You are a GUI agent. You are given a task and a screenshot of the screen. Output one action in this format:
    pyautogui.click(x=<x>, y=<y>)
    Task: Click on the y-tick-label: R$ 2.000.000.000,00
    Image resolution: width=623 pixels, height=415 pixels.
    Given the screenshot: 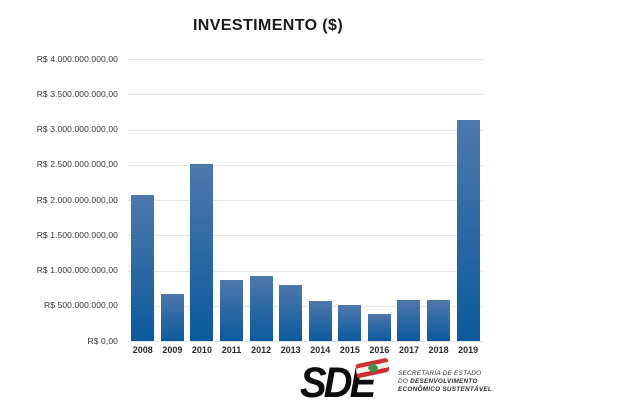 What is the action you would take?
    pyautogui.click(x=77, y=199)
    